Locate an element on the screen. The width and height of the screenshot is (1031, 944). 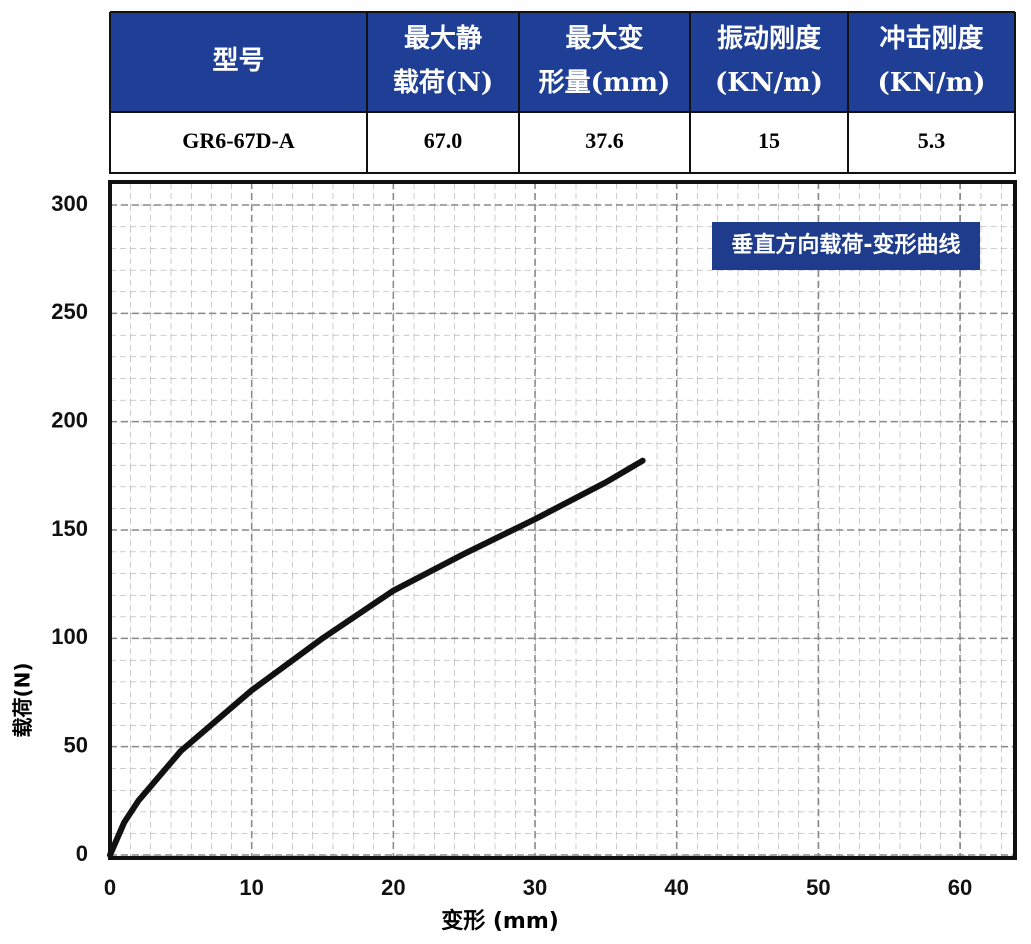
x-axis-label: 变形 (mm) is located at coordinates (500, 921).